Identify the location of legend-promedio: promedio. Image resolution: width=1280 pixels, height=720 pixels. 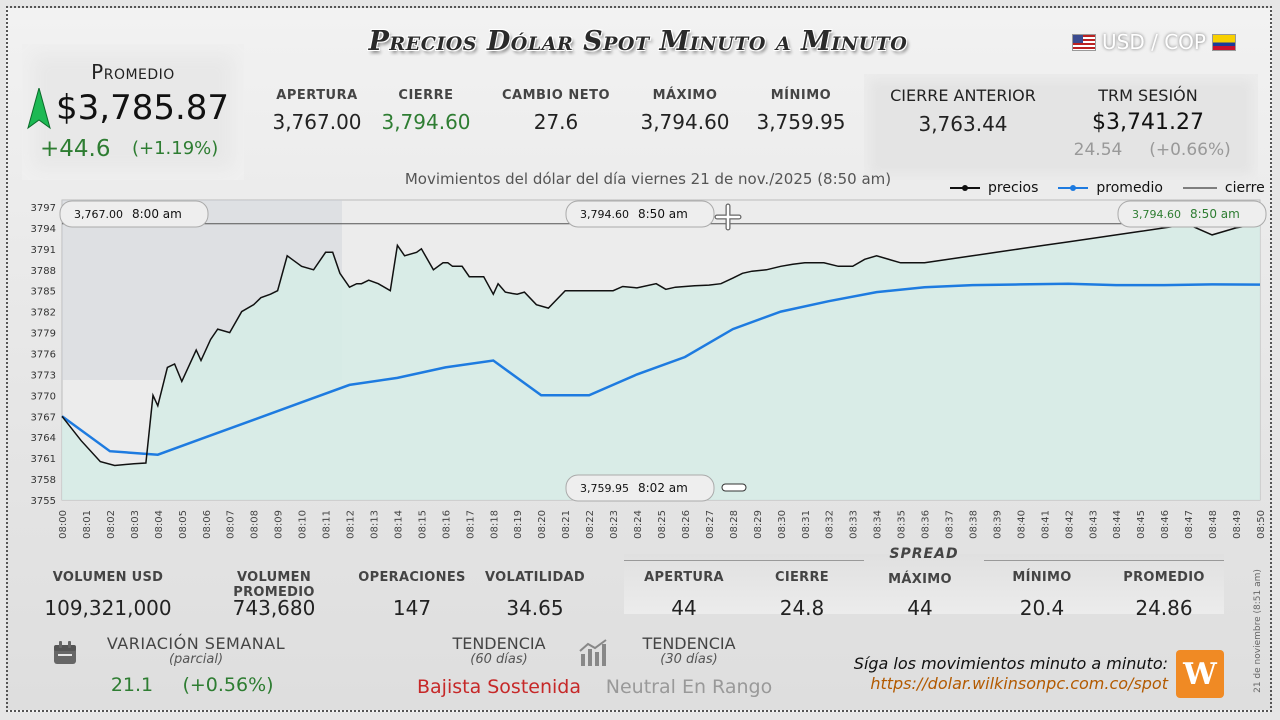
(1129, 188).